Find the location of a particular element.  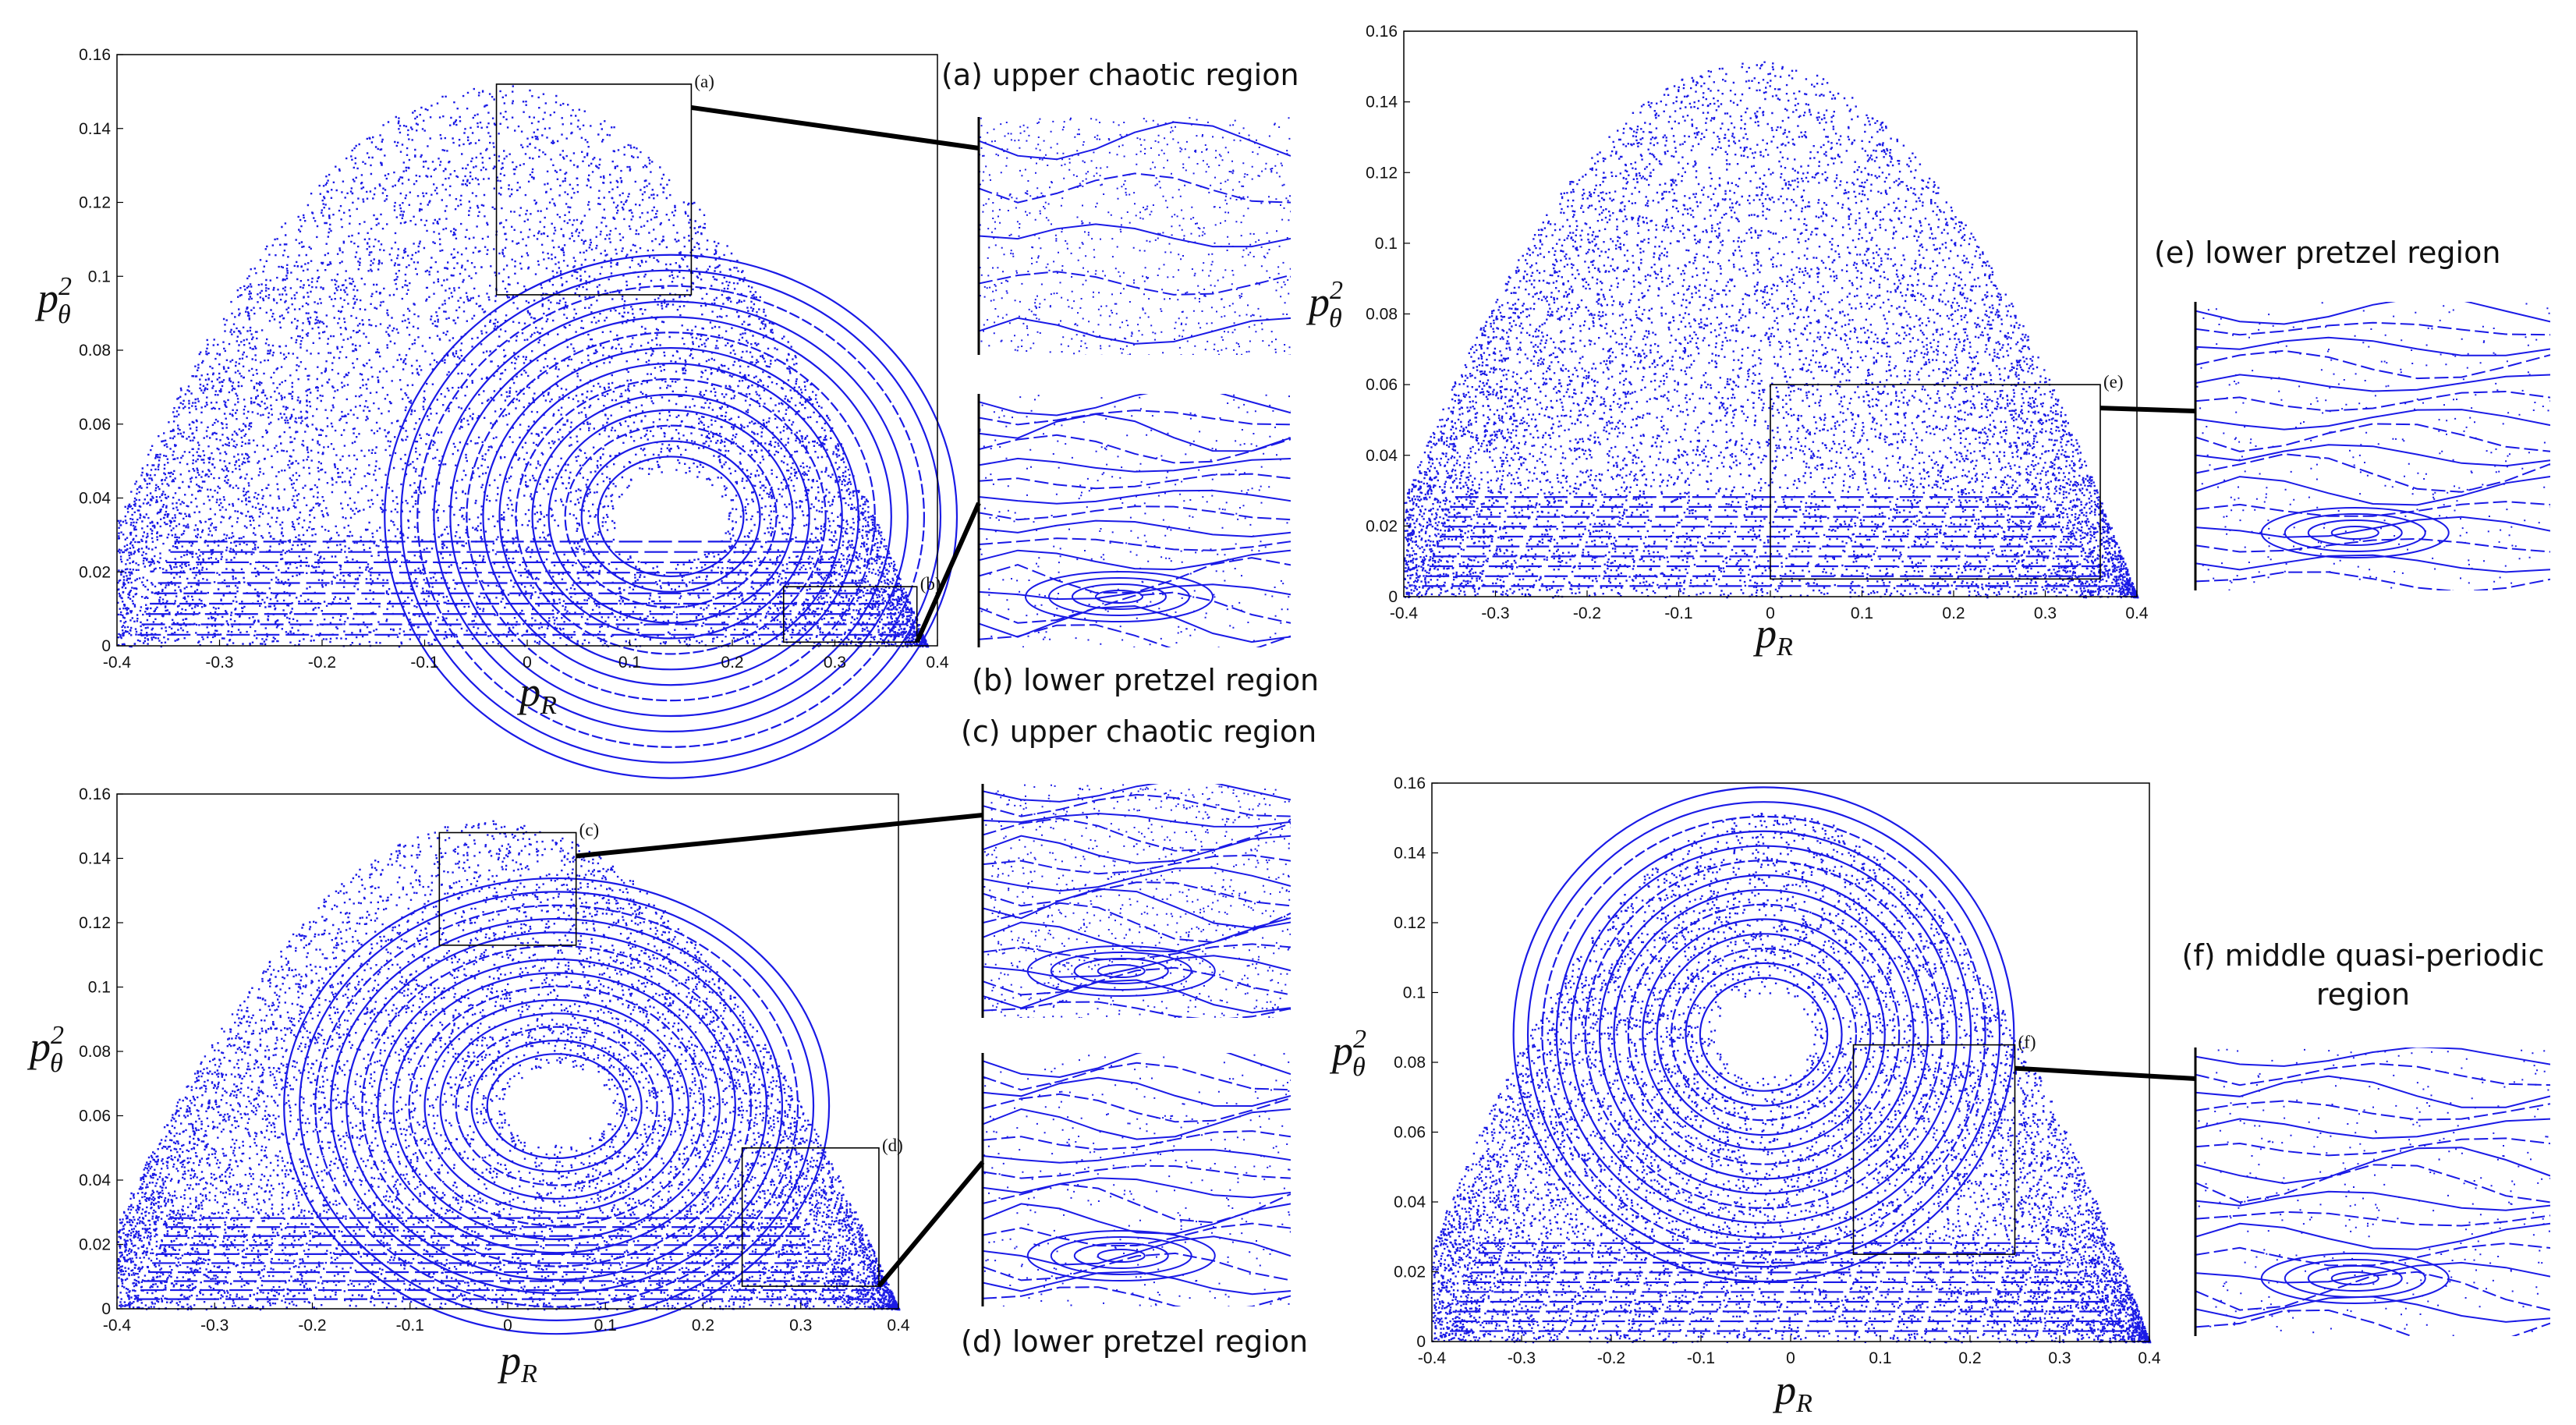

invariant-curves is located at coordinates (547, 516).